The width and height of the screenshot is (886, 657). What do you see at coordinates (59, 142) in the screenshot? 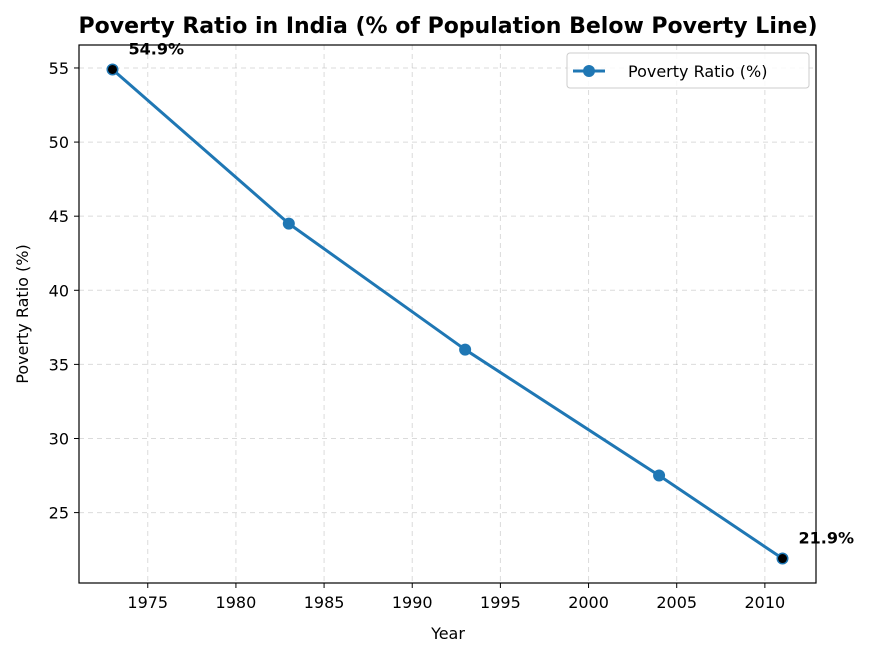
I see `y-tick-label: 50` at bounding box center [59, 142].